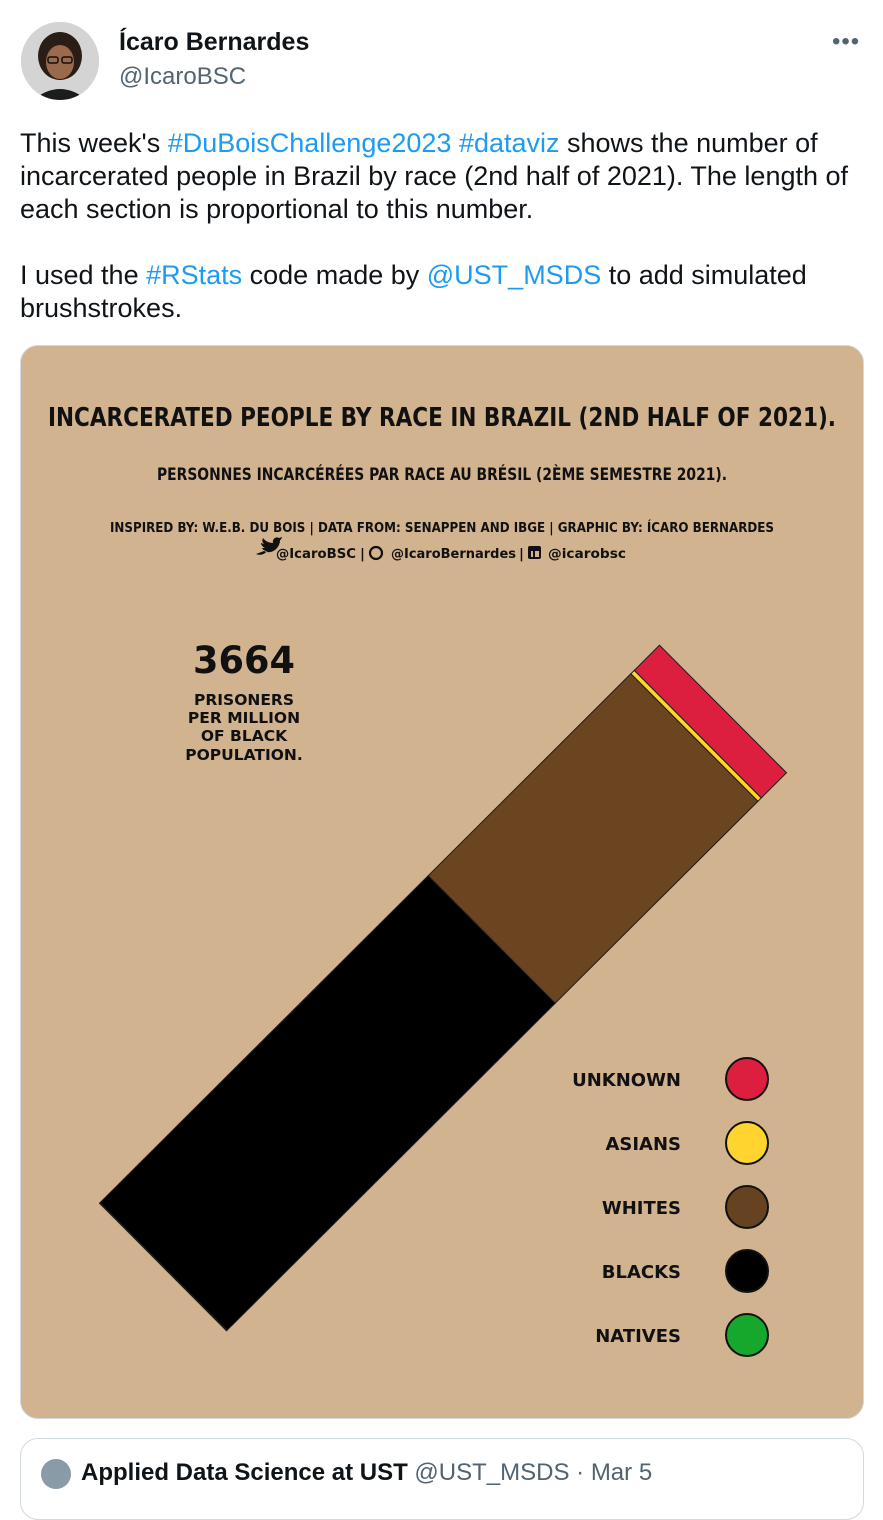 The height and width of the screenshot is (1520, 883). What do you see at coordinates (638, 1336) in the screenshot?
I see `legend-label-natives: NATIVES` at bounding box center [638, 1336].